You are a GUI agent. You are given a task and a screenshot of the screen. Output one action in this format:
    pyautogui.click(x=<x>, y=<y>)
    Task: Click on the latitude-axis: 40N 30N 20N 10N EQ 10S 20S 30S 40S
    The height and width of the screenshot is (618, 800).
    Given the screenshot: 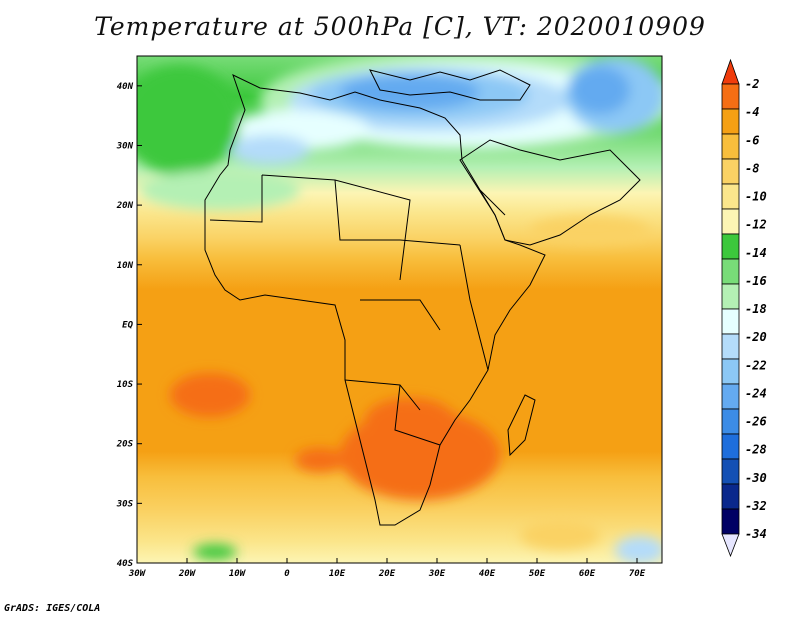 What is the action you would take?
    pyautogui.click(x=129, y=325)
    